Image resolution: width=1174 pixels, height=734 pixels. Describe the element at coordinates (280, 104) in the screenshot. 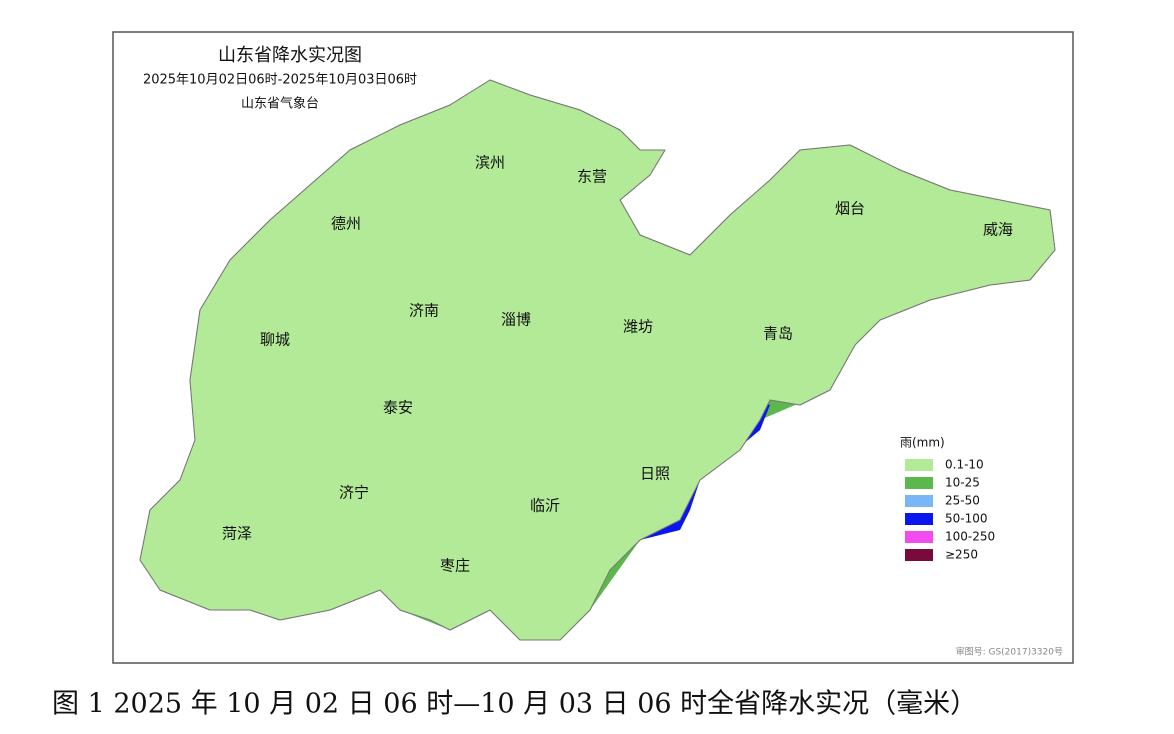

I see `agency: 山东省气象台` at that location.